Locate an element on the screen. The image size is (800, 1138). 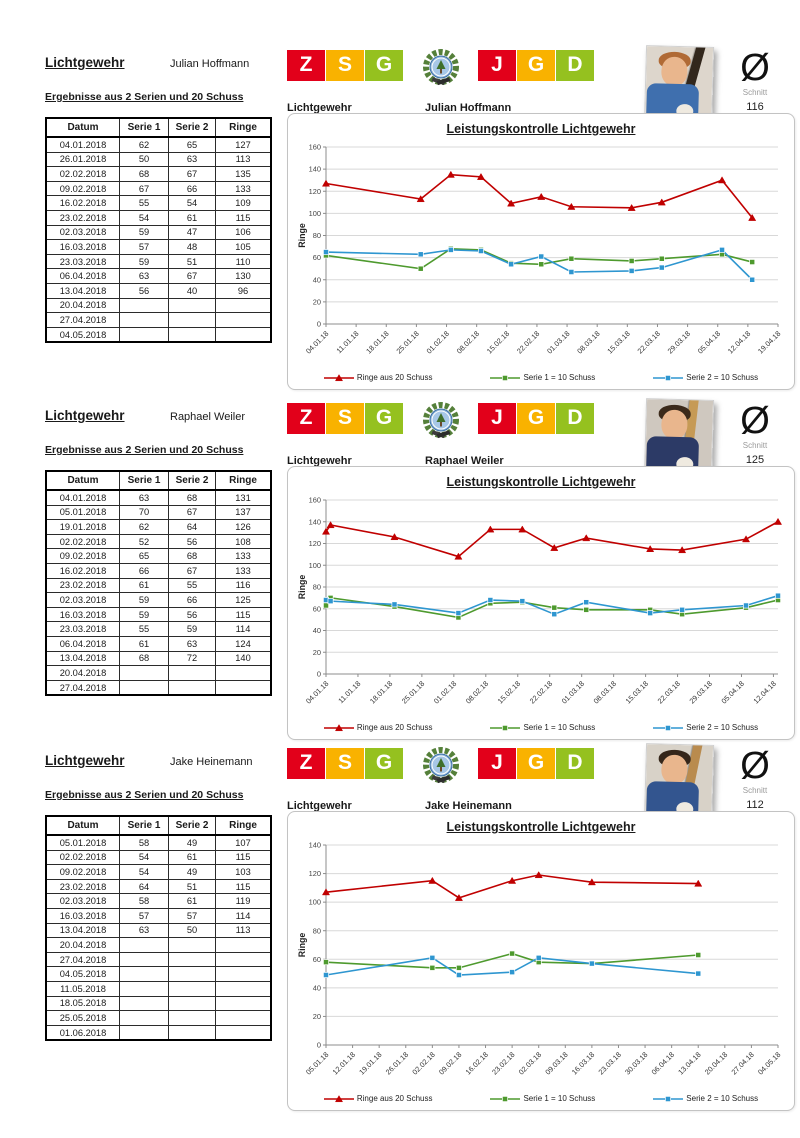
legend-item: Serie 2 = 10 Schuss is located at coordinates (705, 728).